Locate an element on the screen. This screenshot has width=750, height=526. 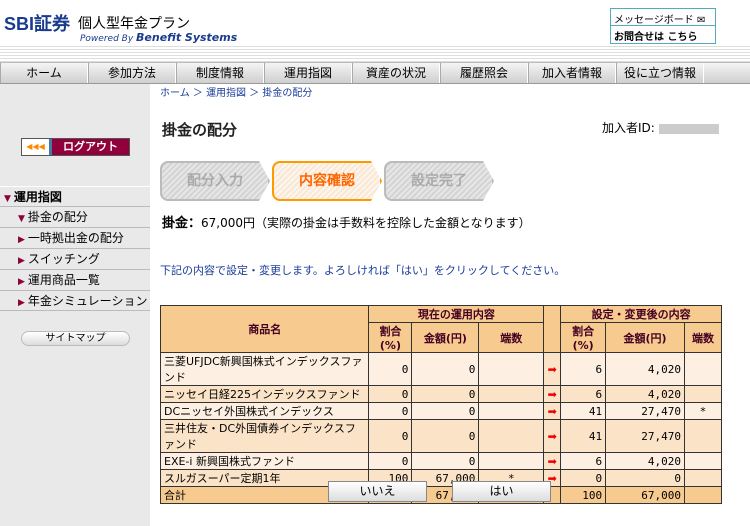
new-ratio: 0 is located at coordinates (583, 478).